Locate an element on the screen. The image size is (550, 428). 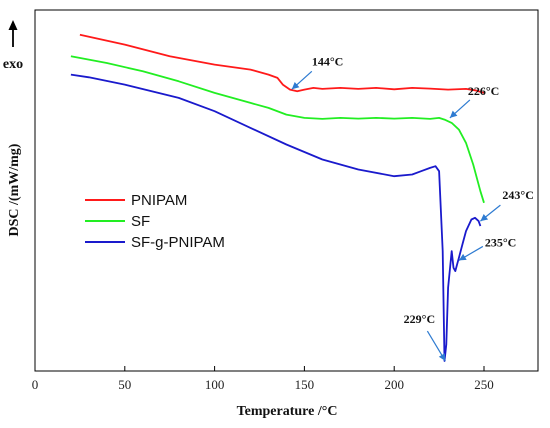
x-tick-label: 250 is located at coordinates (484, 384).